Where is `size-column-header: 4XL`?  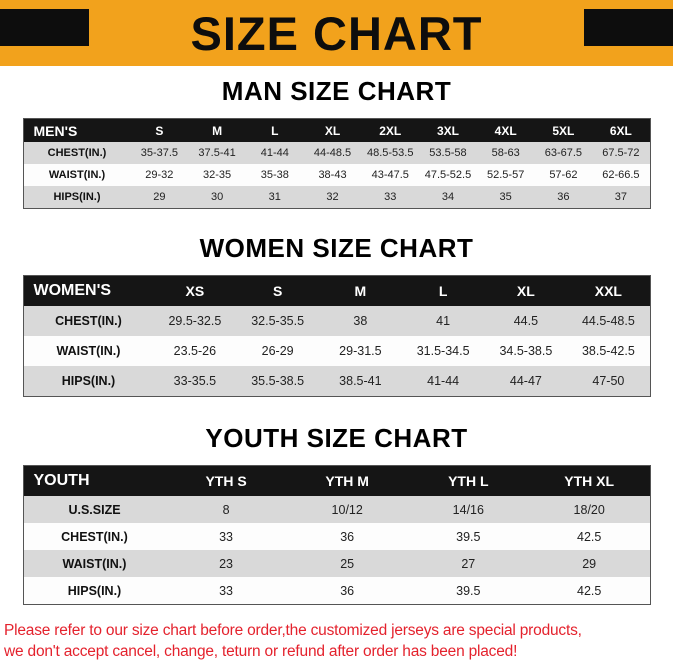
size-column-header: 4XL is located at coordinates (505, 130).